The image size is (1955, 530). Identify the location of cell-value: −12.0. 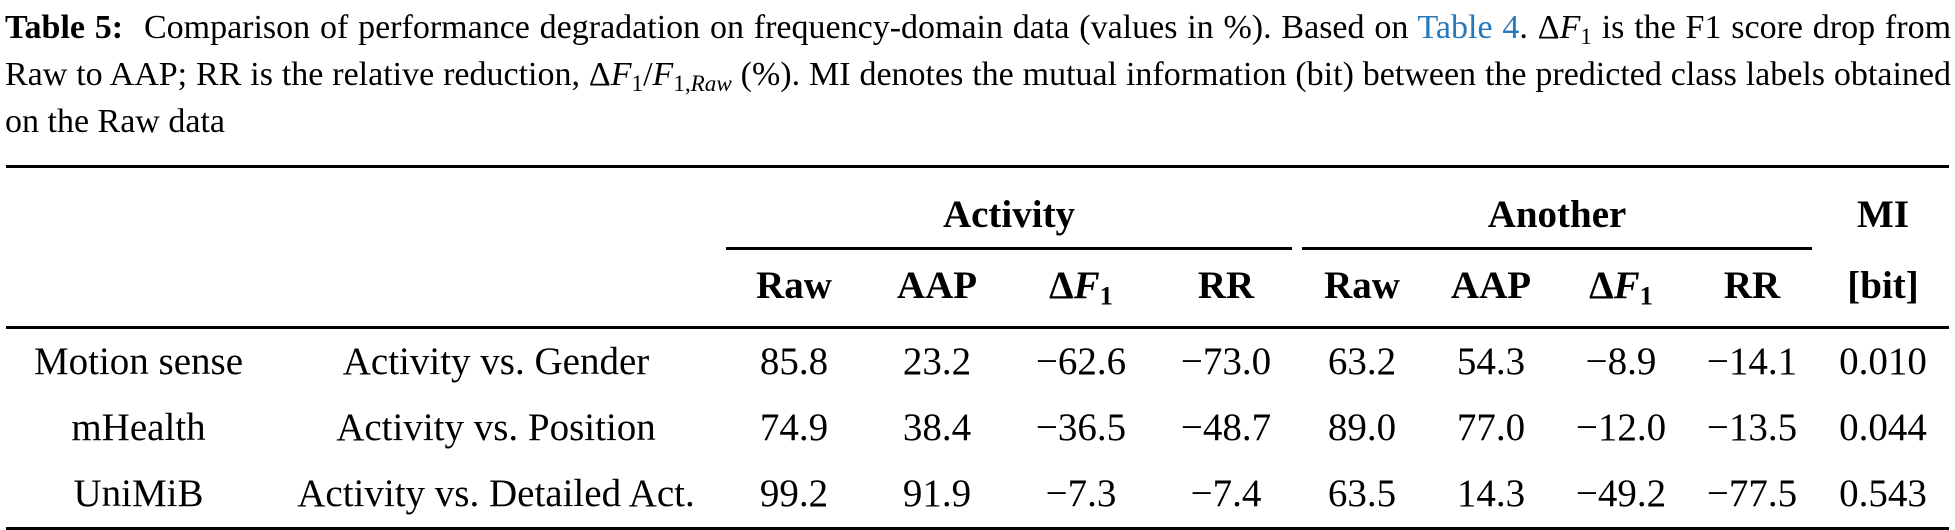
(1621, 427).